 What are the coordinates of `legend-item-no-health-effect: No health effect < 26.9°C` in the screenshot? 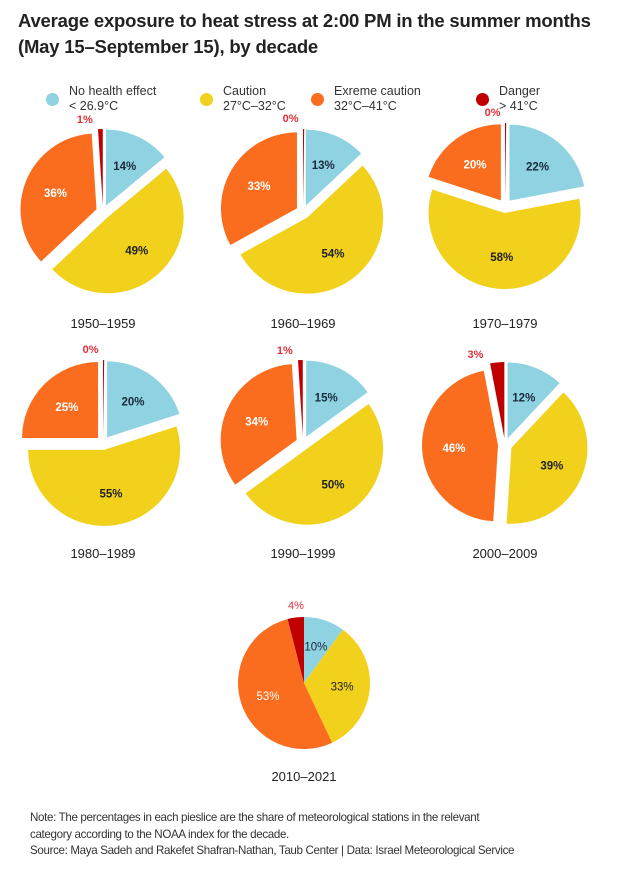 It's located at (101, 99).